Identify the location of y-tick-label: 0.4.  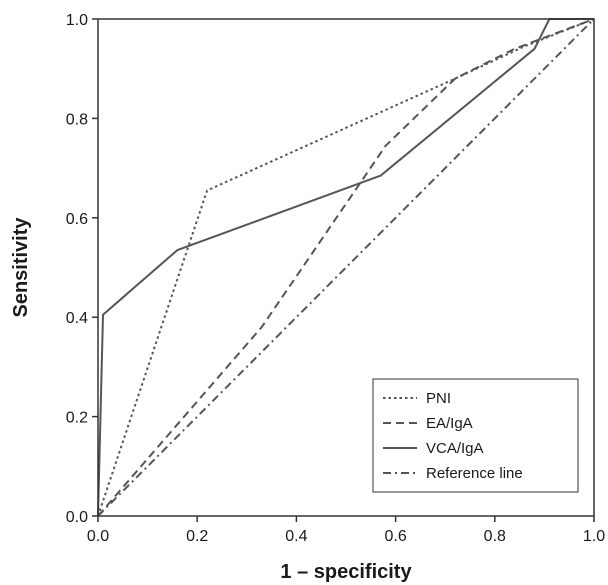
(77, 318).